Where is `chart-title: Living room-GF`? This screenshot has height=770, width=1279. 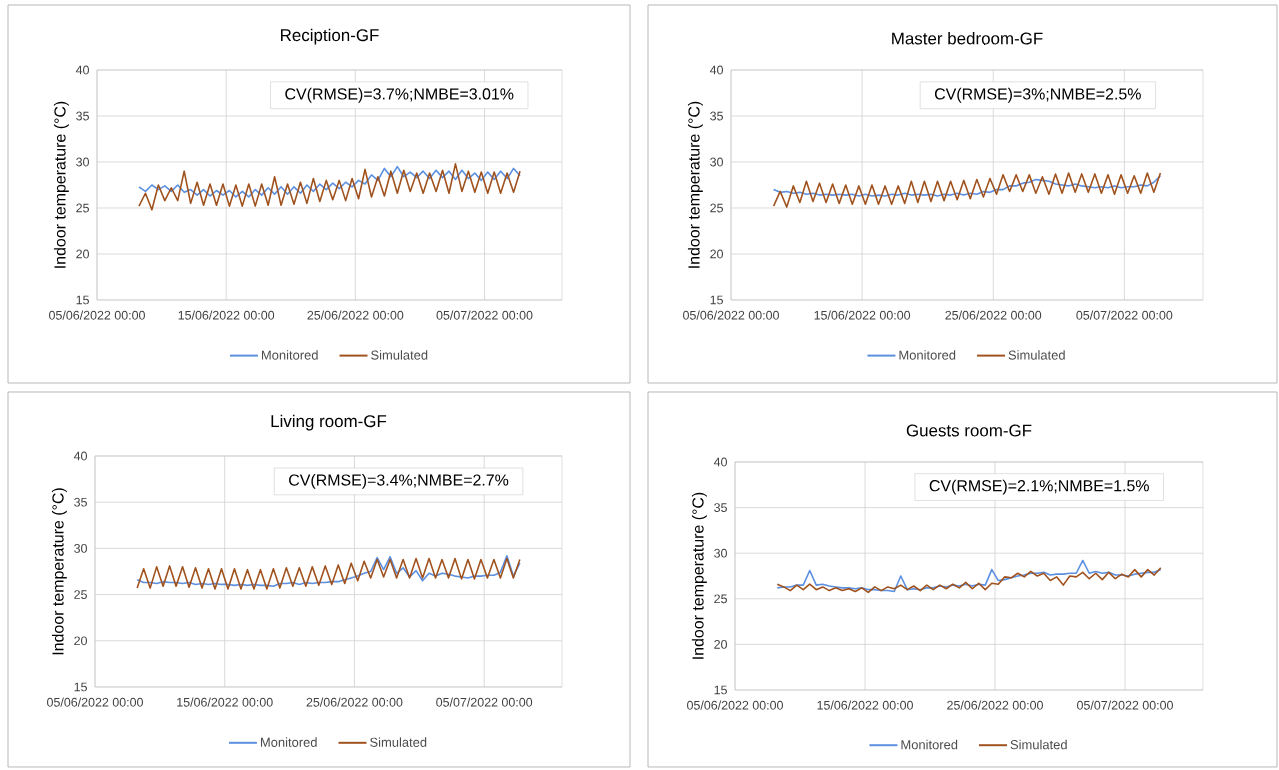
chart-title: Living room-GF is located at coordinates (329, 422).